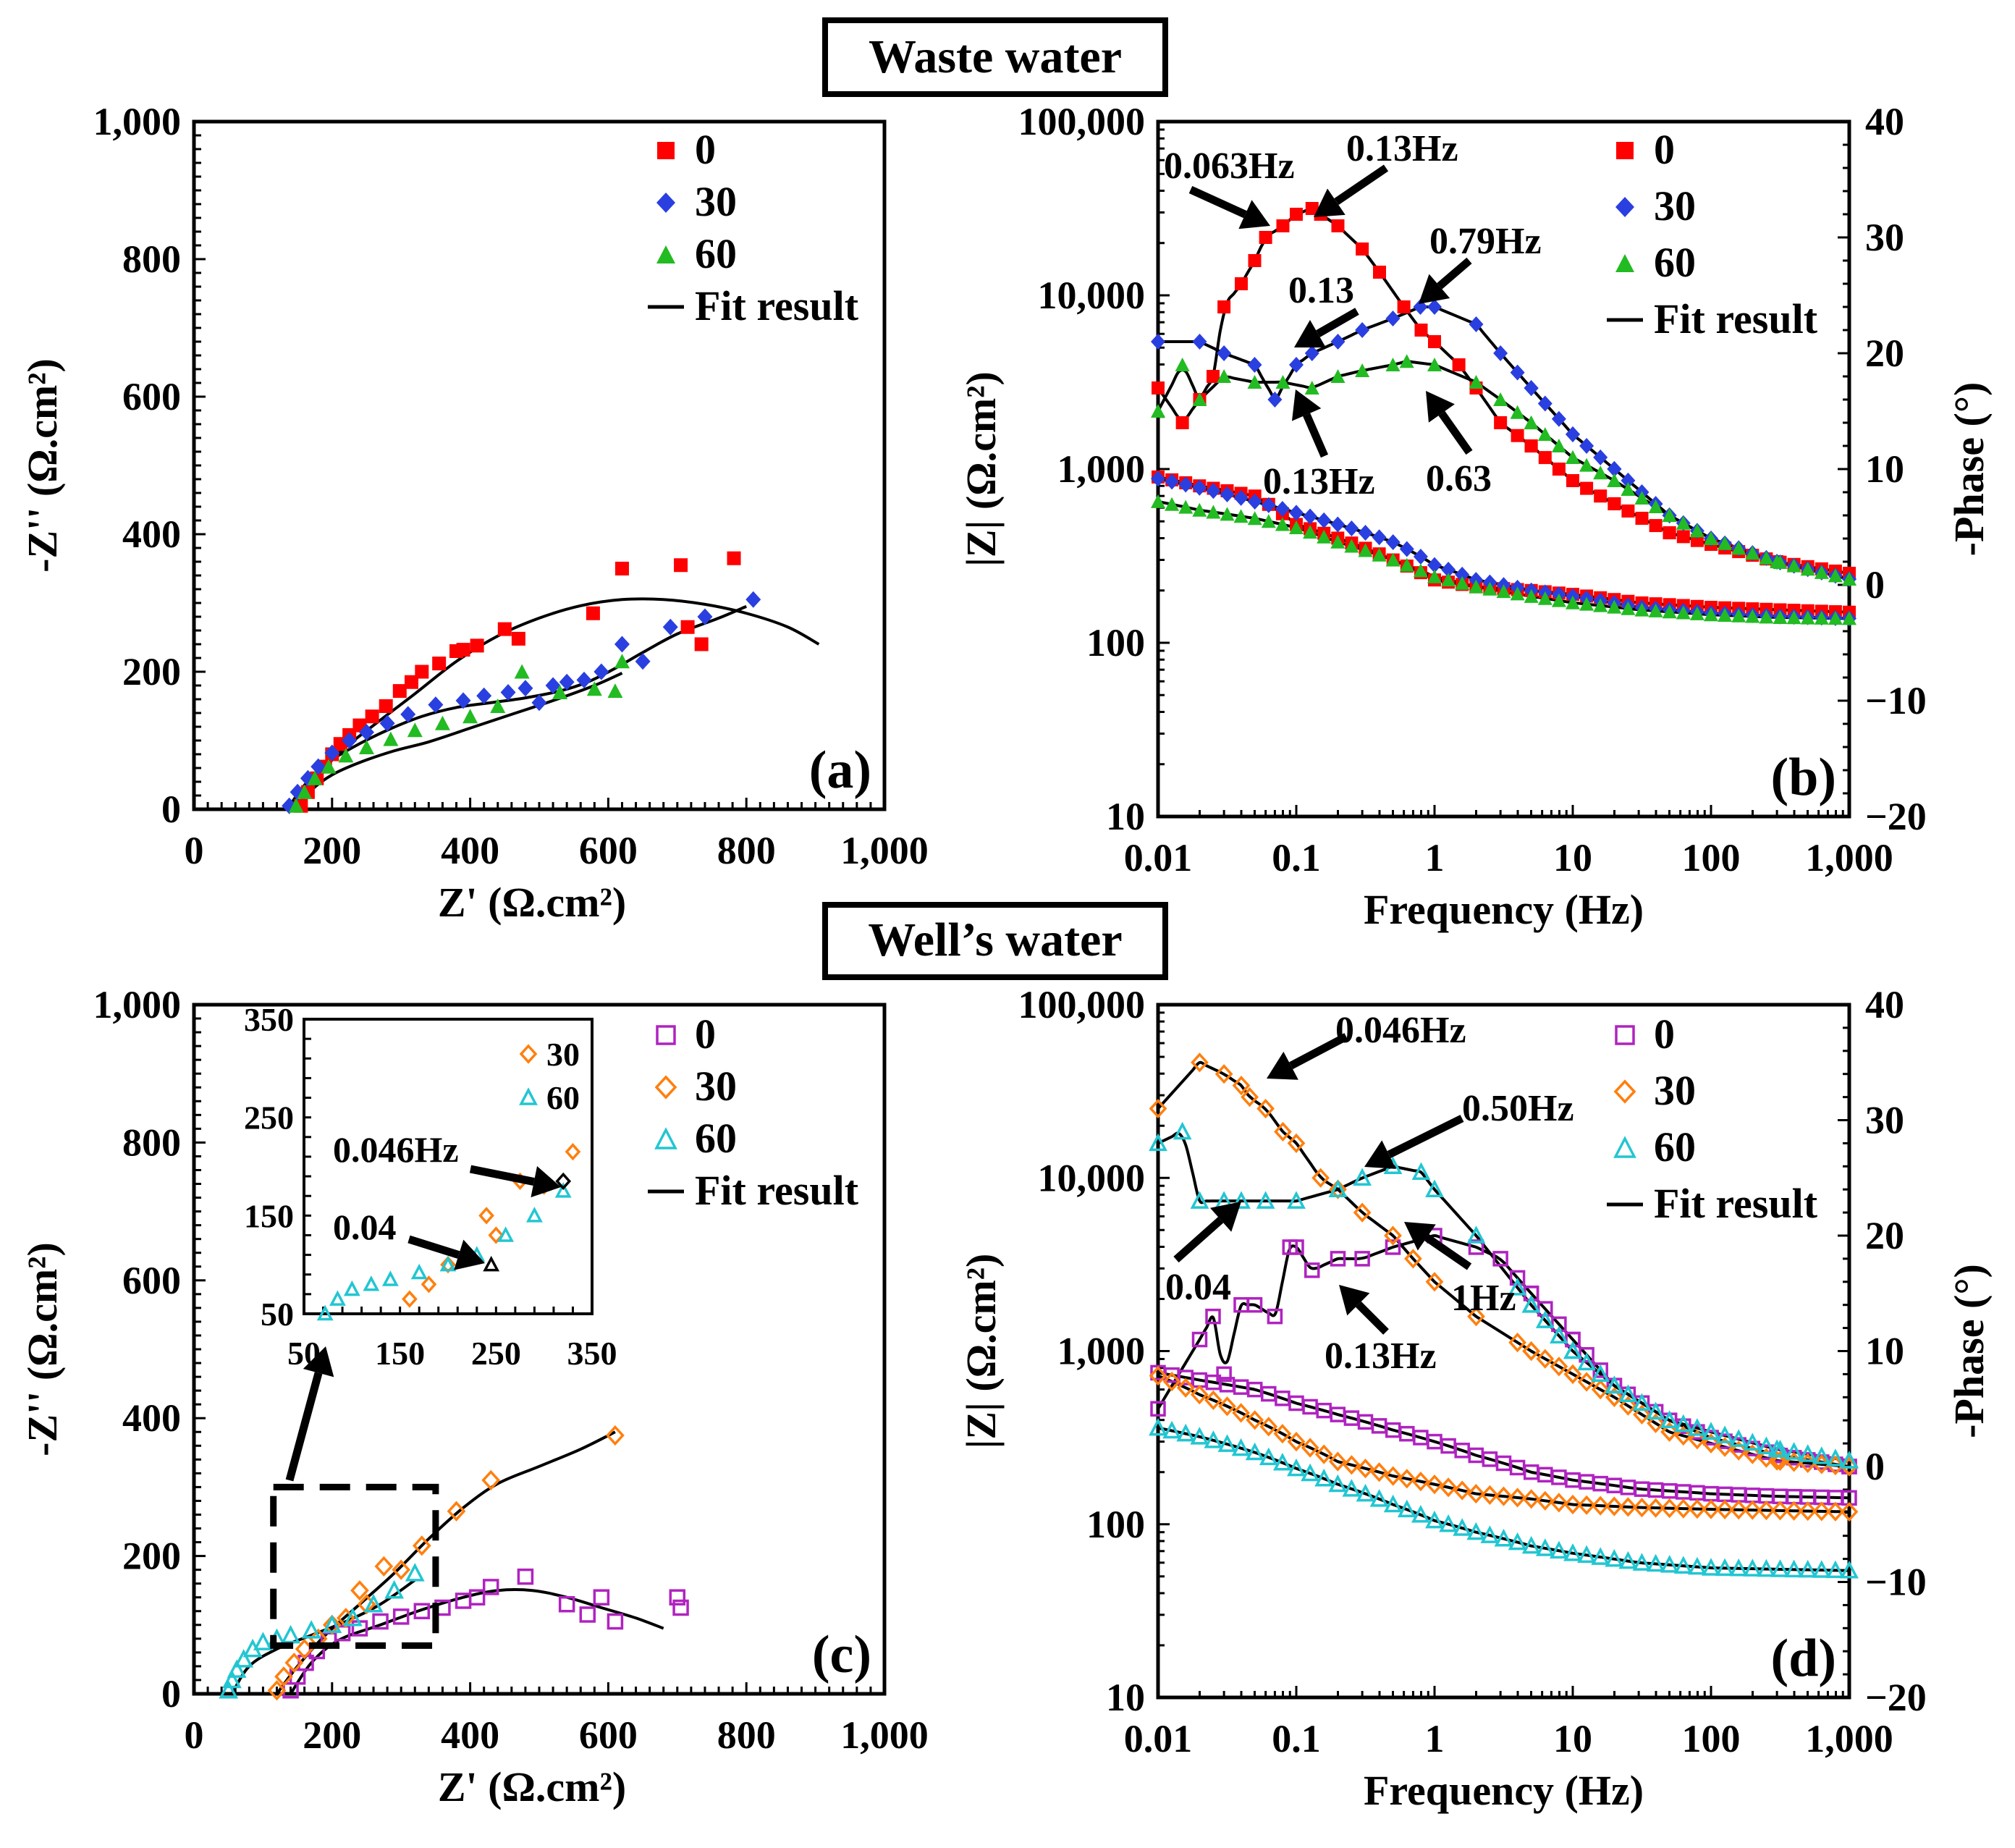 The height and width of the screenshot is (1848, 2015). Describe the element at coordinates (1296, 857) in the screenshot. I see `x-tick-label: 0.1` at that location.